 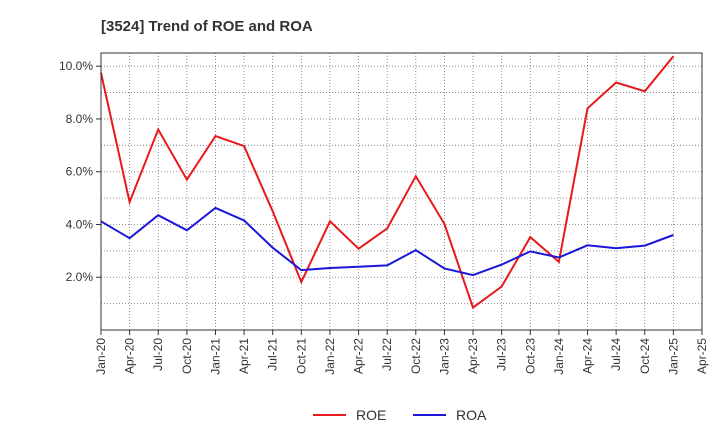 What do you see at coordinates (444, 356) in the screenshot?
I see `x-tick-label: Jan-23` at bounding box center [444, 356].